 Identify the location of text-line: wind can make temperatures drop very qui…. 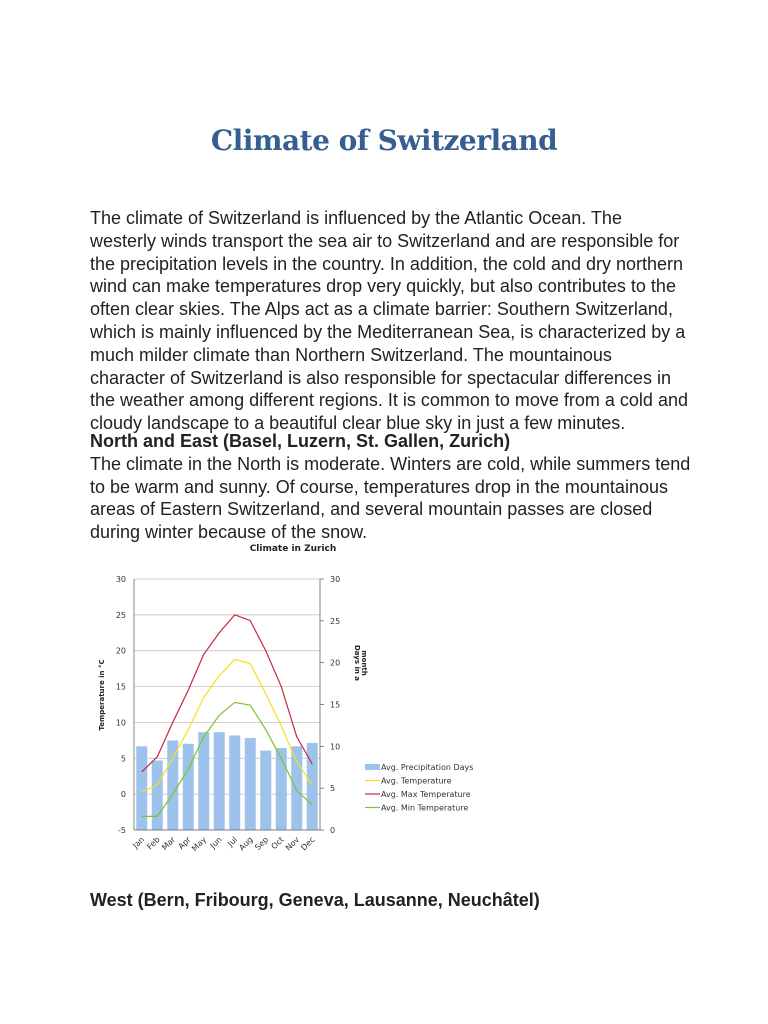
(383, 286).